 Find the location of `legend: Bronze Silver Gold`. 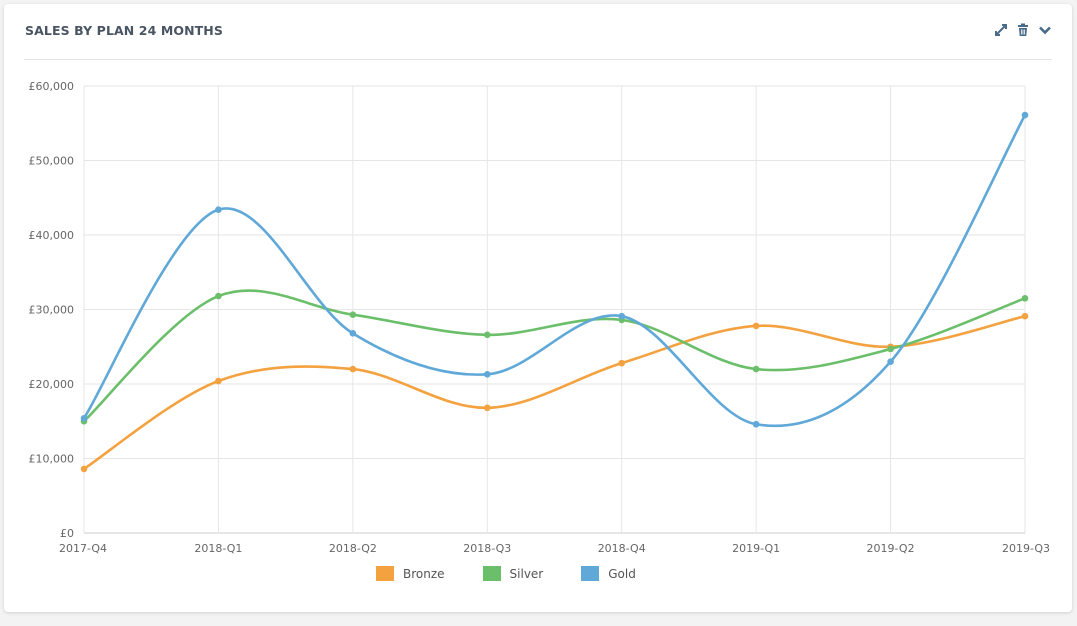

legend: Bronze Silver Gold is located at coordinates (525, 573).